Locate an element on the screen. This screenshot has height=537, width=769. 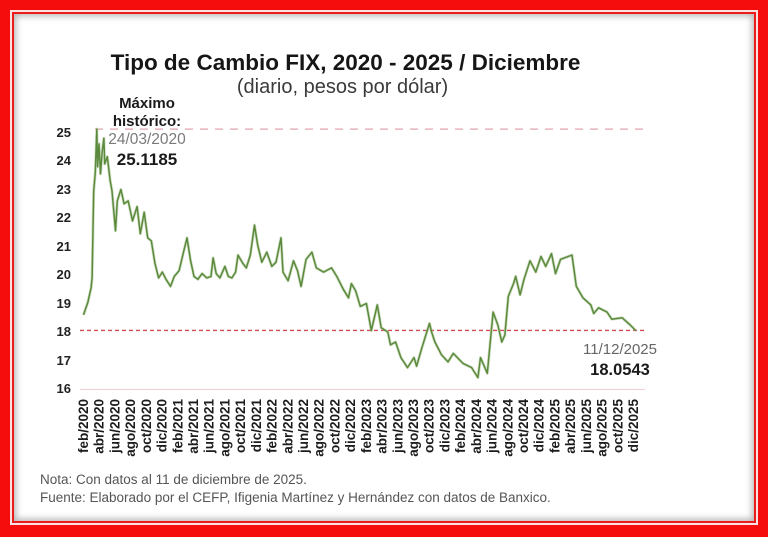
y-tick-label: 21 is located at coordinates (63, 246).